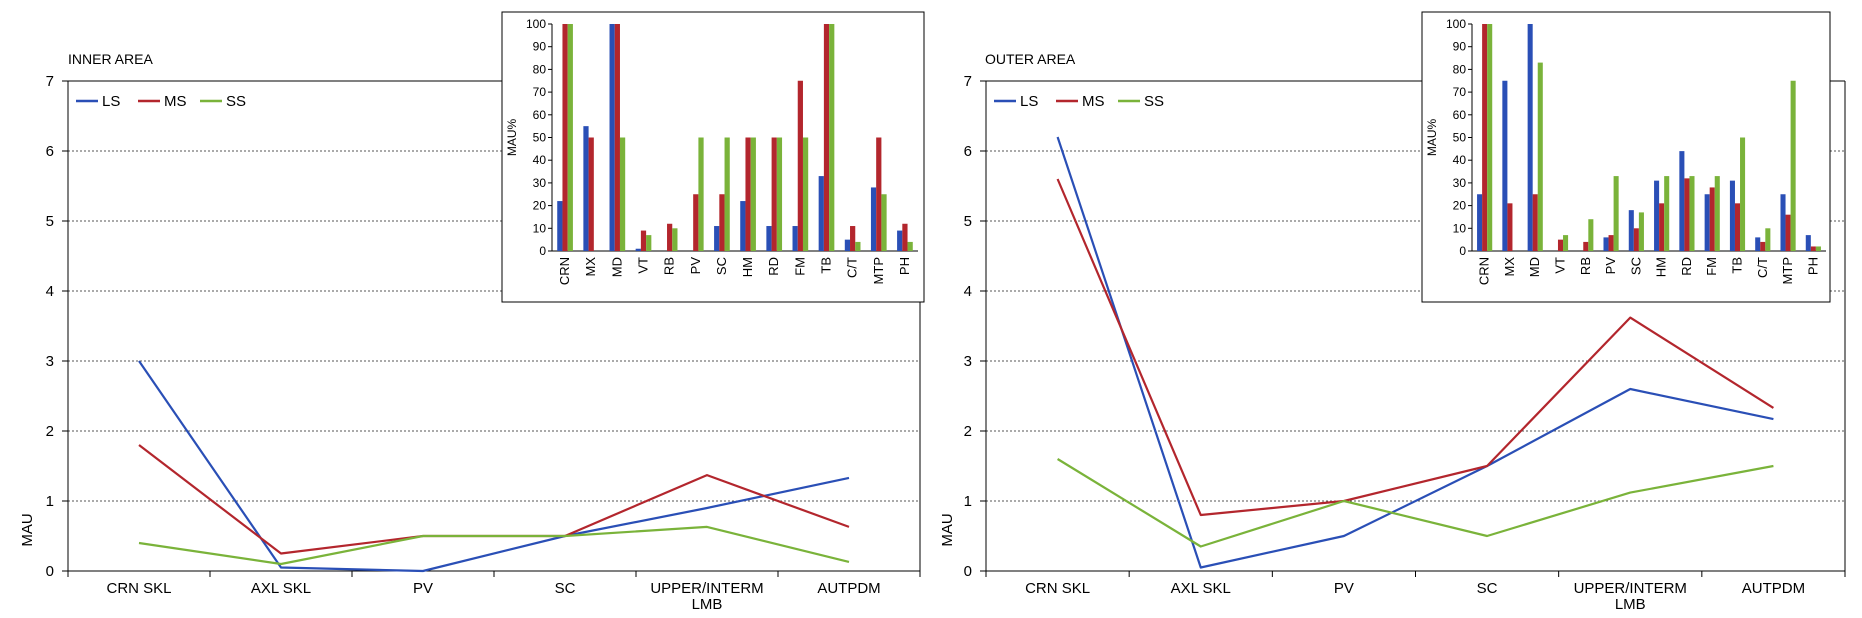  Describe the element at coordinates (50, 431) in the screenshot. I see `y-tick-label: 2` at that location.